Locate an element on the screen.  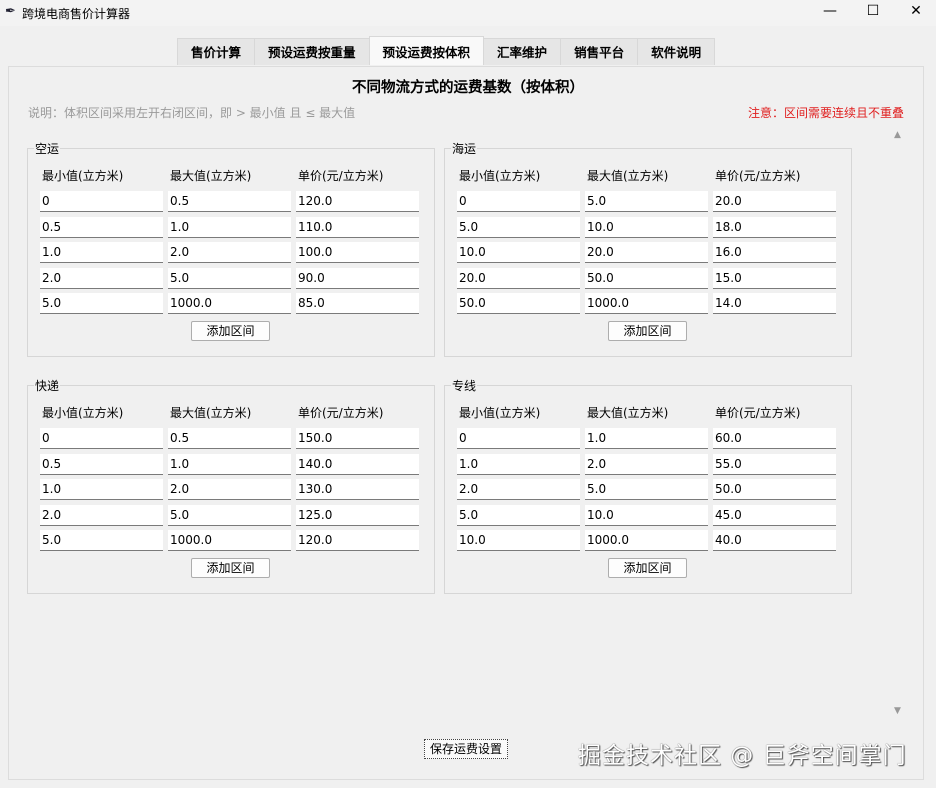
unit-price-input: 14.0 is located at coordinates (774, 303).